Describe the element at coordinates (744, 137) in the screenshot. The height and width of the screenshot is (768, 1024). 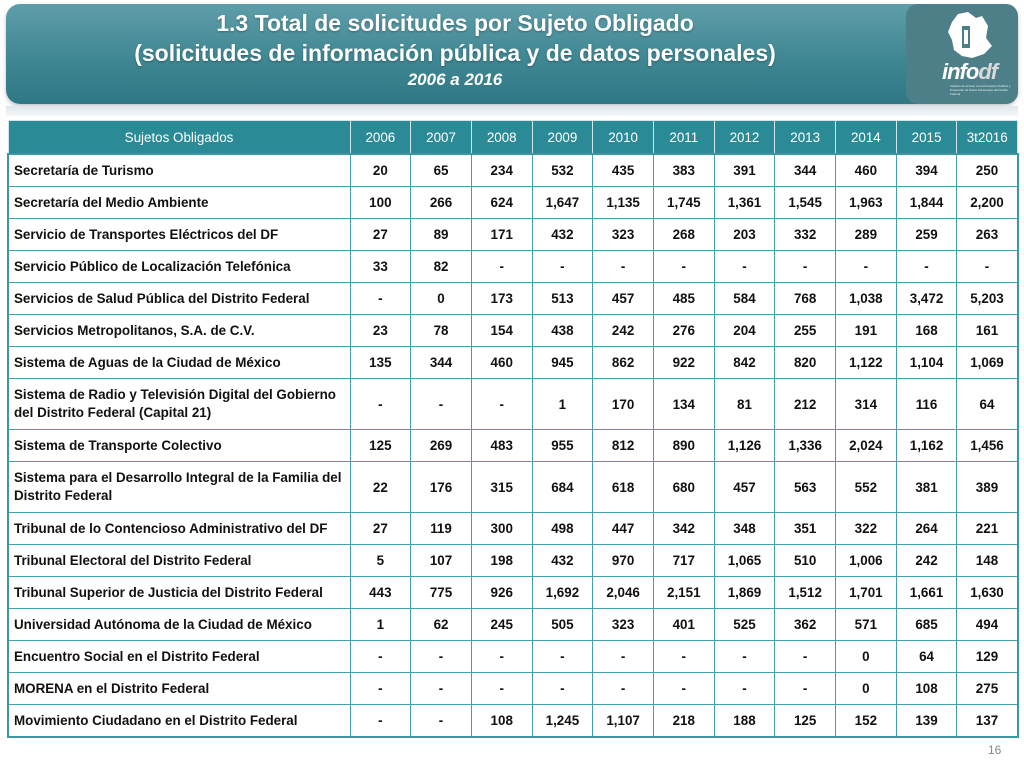
I see `column-header-year: 2012` at that location.